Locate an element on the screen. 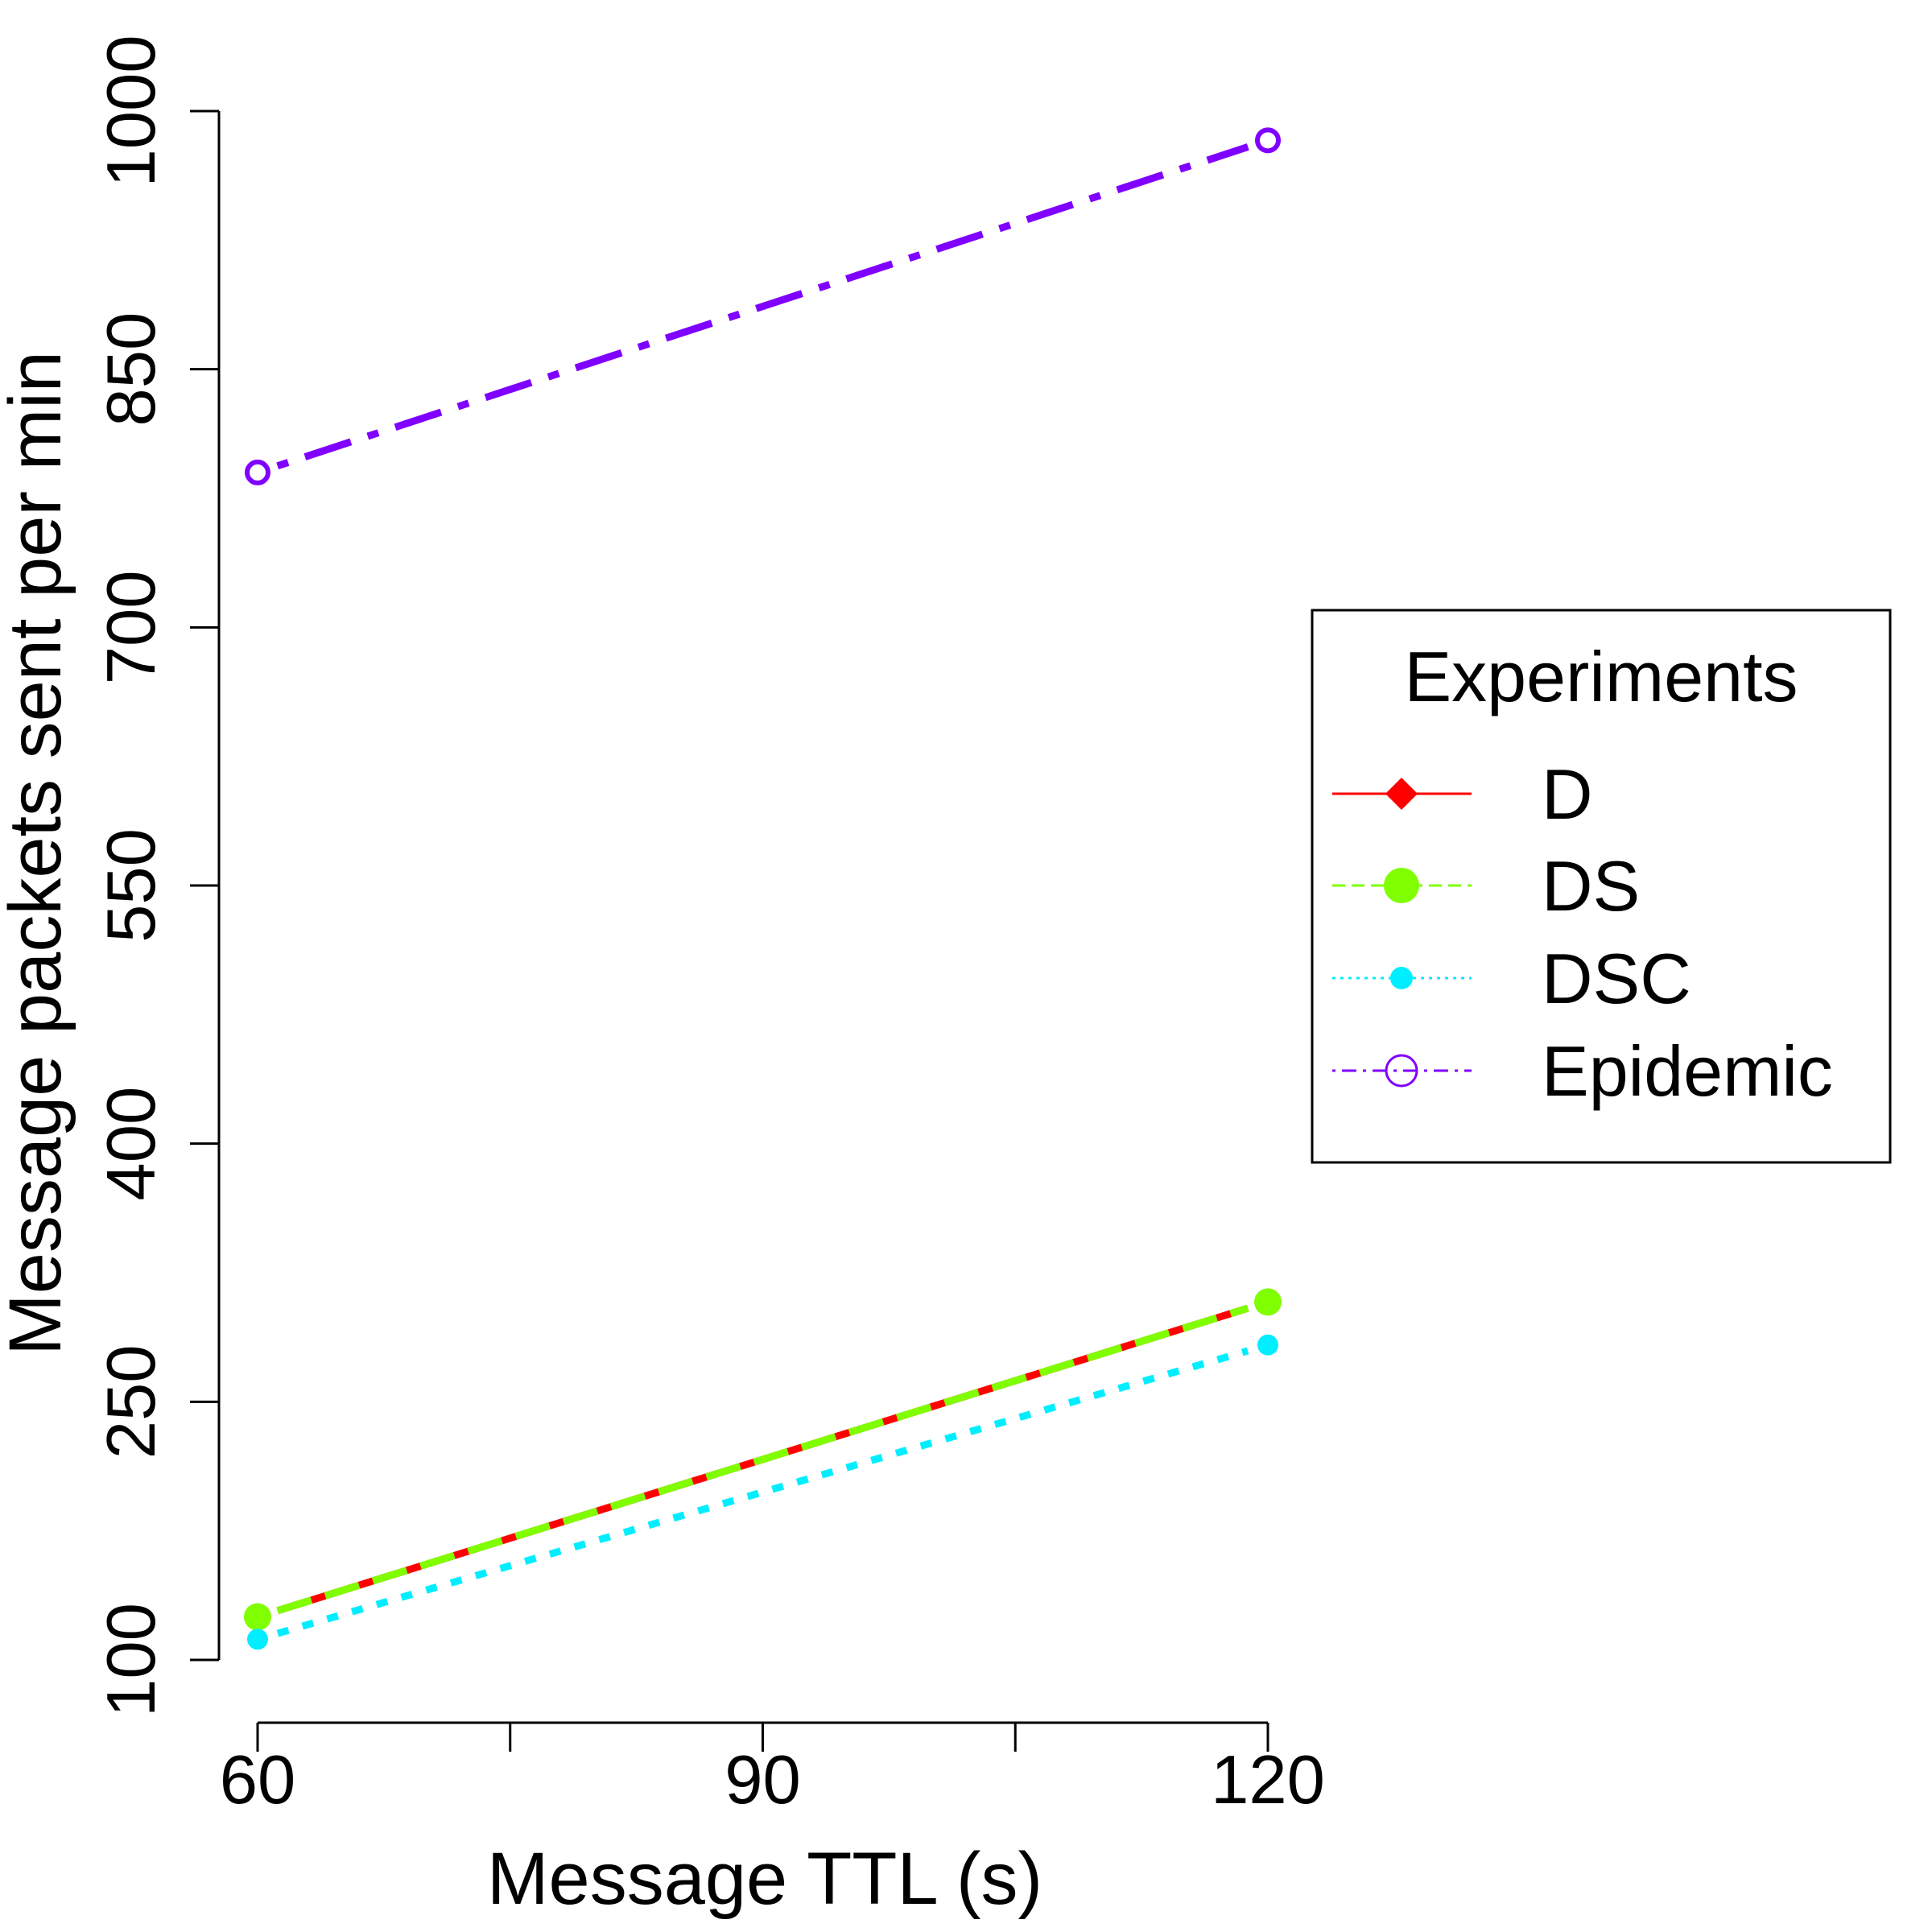 The image size is (1932, 1932). legend-entry-d: D is located at coordinates (1462, 794).